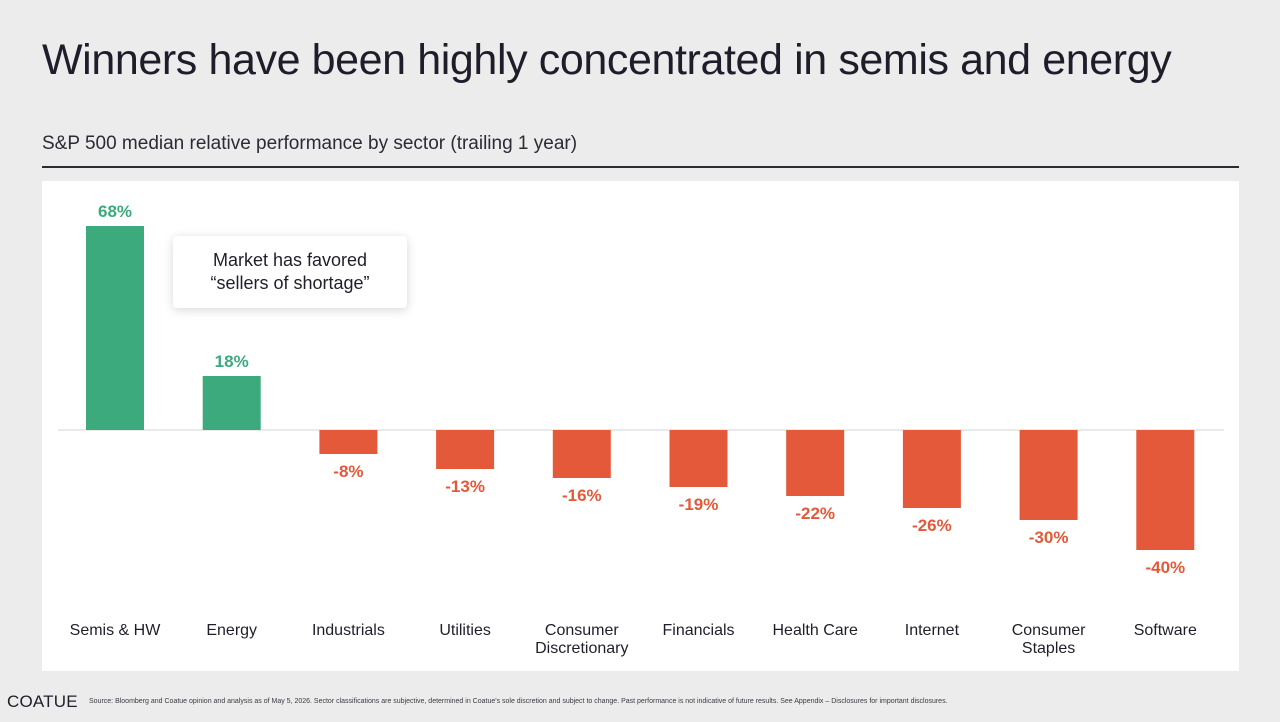 This screenshot has width=1280, height=722. What do you see at coordinates (640, 167) in the screenshot?
I see `title-divider` at bounding box center [640, 167].